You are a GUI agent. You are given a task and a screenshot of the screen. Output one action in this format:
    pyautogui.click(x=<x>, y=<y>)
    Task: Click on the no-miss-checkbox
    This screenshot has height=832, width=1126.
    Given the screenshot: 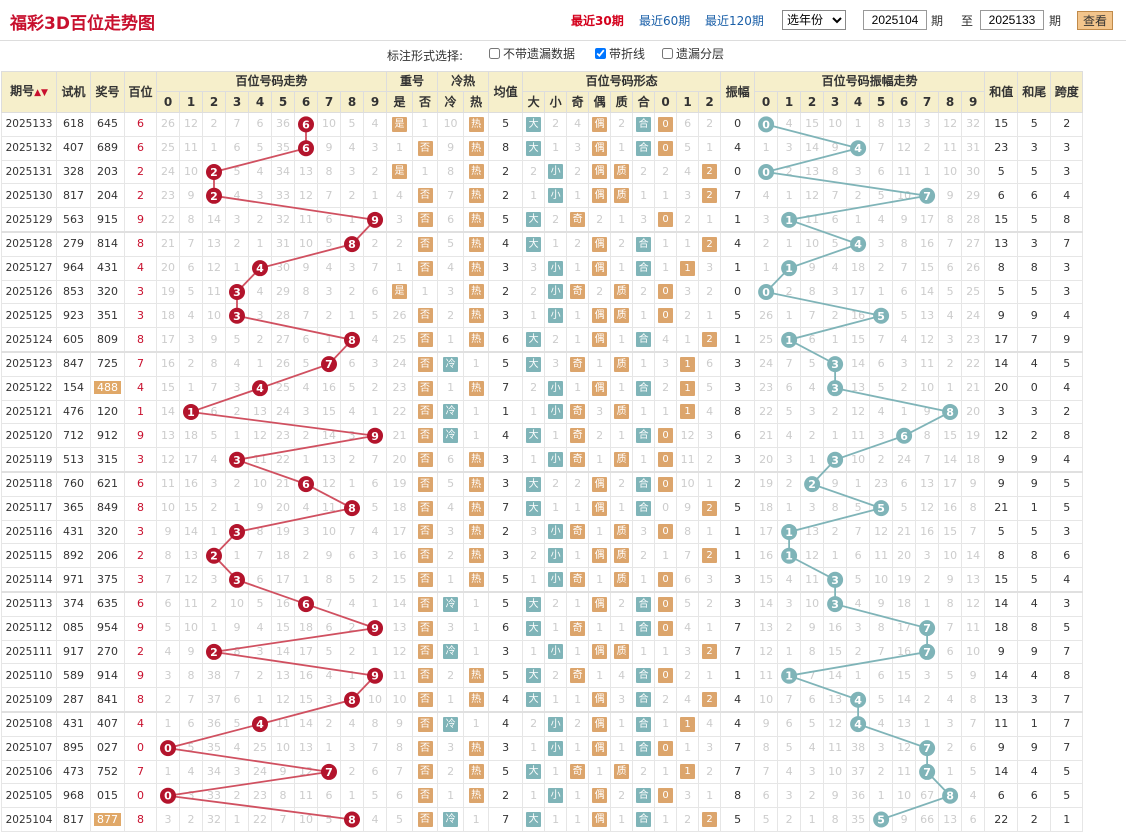 What is the action you would take?
    pyautogui.click(x=494, y=53)
    